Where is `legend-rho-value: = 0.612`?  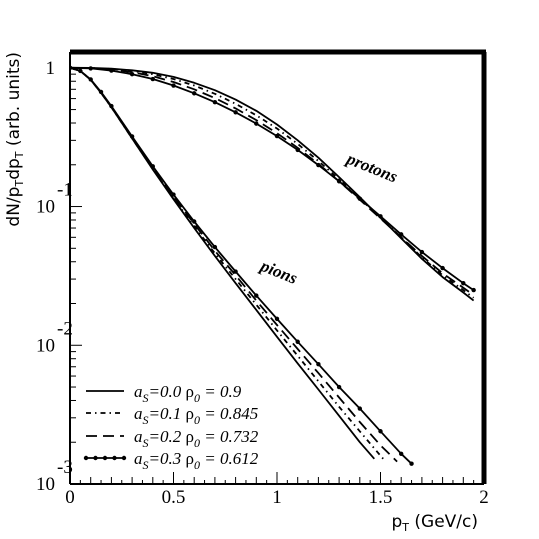 legend-rho-value: = 0.612 is located at coordinates (229, 458).